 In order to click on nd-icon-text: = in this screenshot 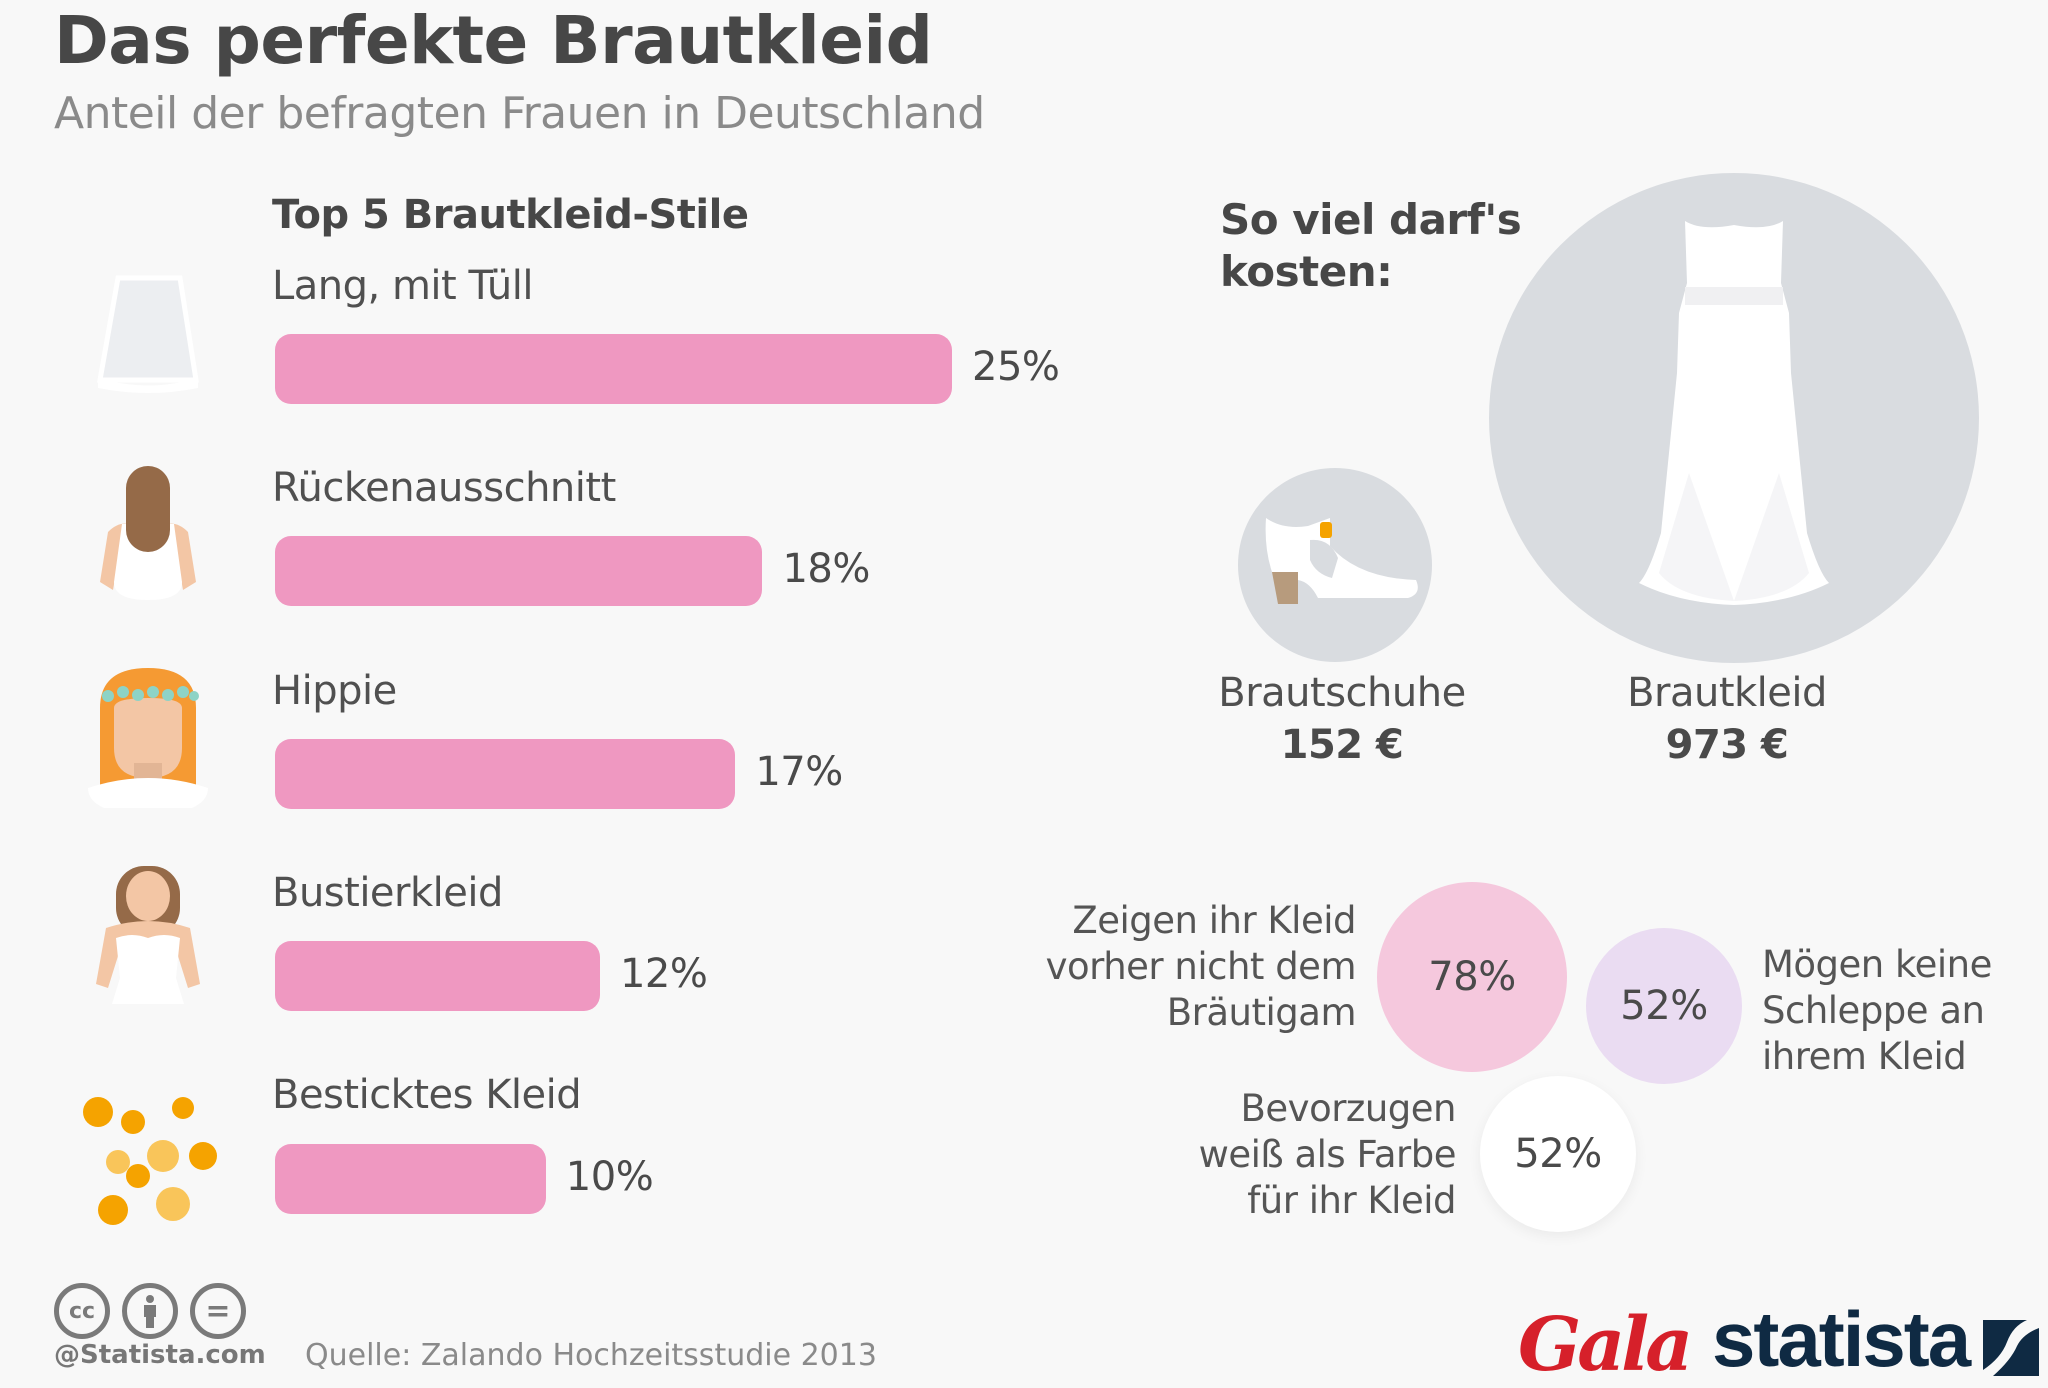, I will do `click(218, 1311)`.